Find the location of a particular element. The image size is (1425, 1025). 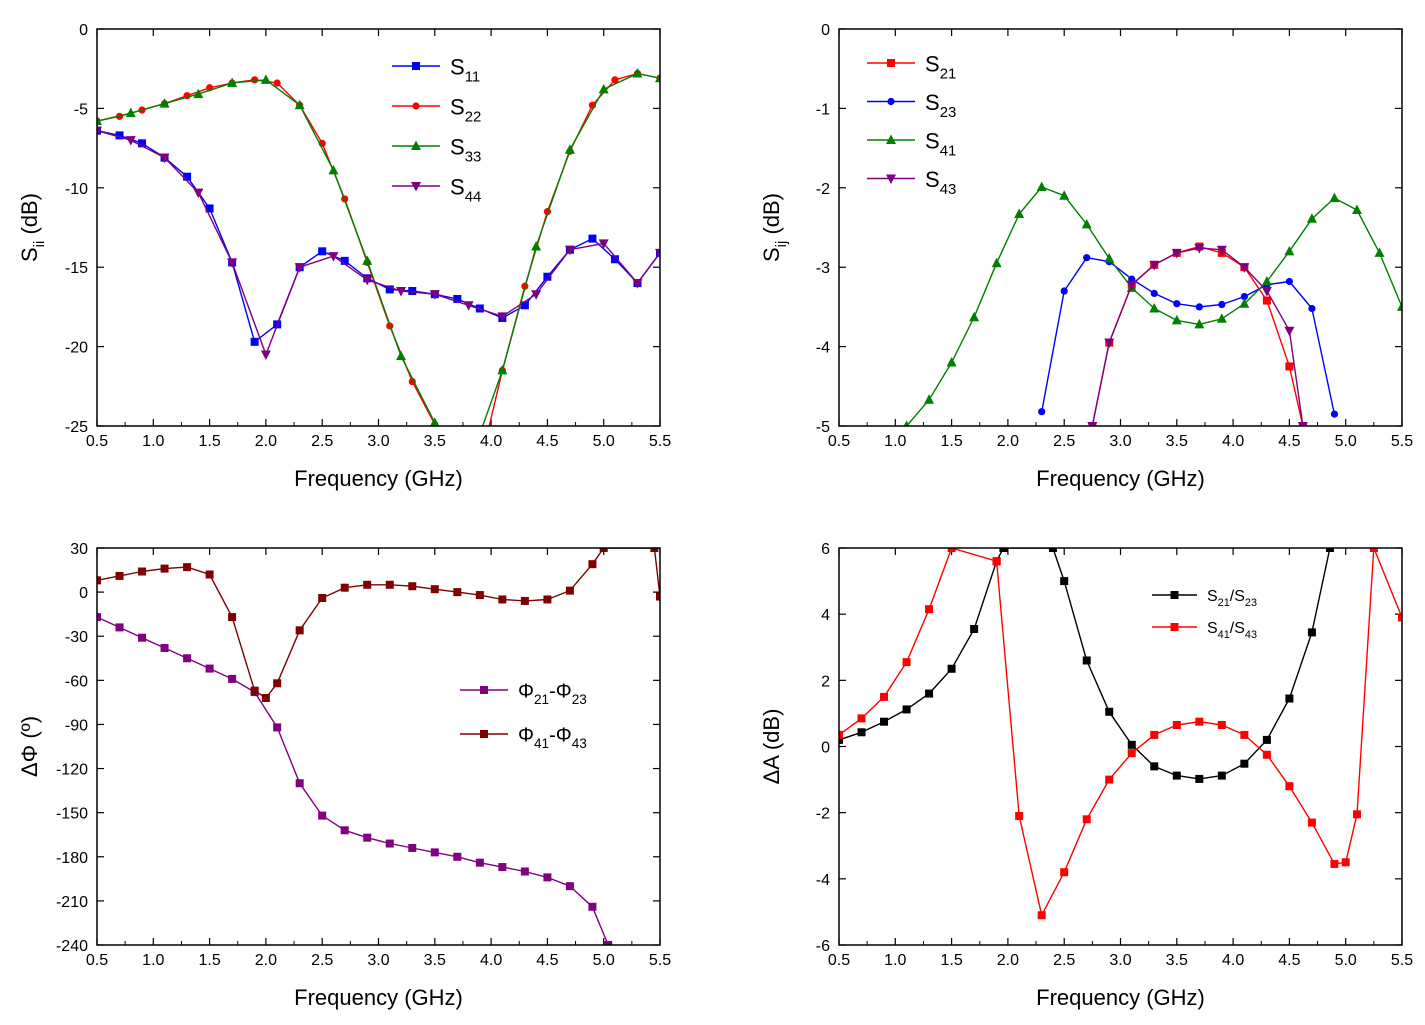

y-tick-label: -15 is located at coordinates (76, 268).